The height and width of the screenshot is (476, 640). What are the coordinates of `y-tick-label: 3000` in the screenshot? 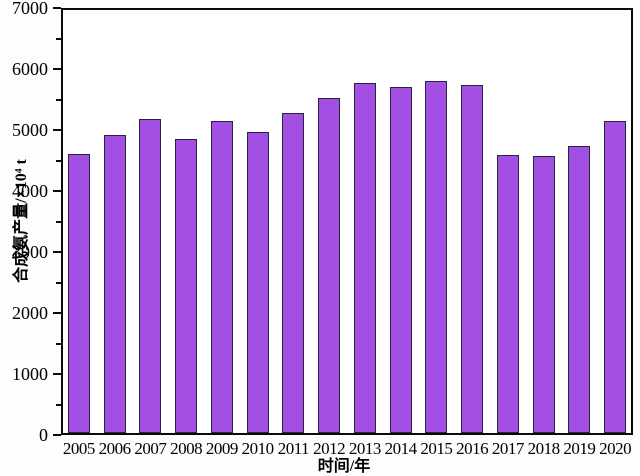 It's located at (30, 252).